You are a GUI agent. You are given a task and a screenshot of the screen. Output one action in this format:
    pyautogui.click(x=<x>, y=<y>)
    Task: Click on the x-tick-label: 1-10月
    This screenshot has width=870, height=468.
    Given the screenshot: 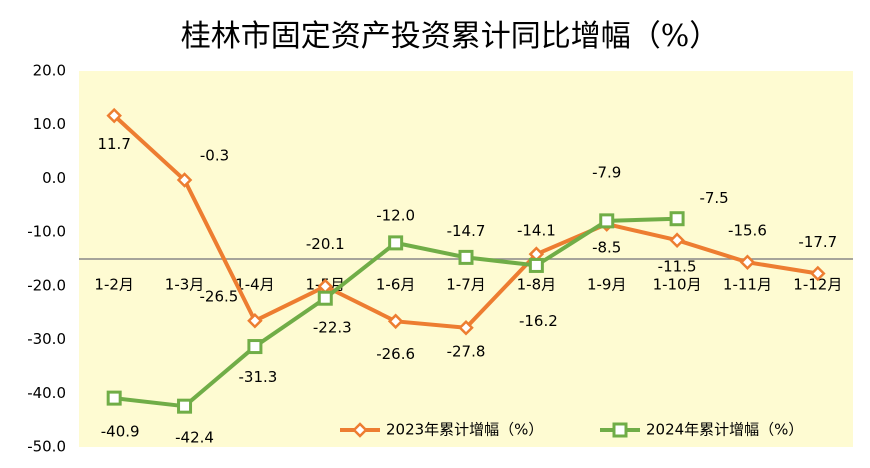 What is the action you would take?
    pyautogui.click(x=677, y=285)
    